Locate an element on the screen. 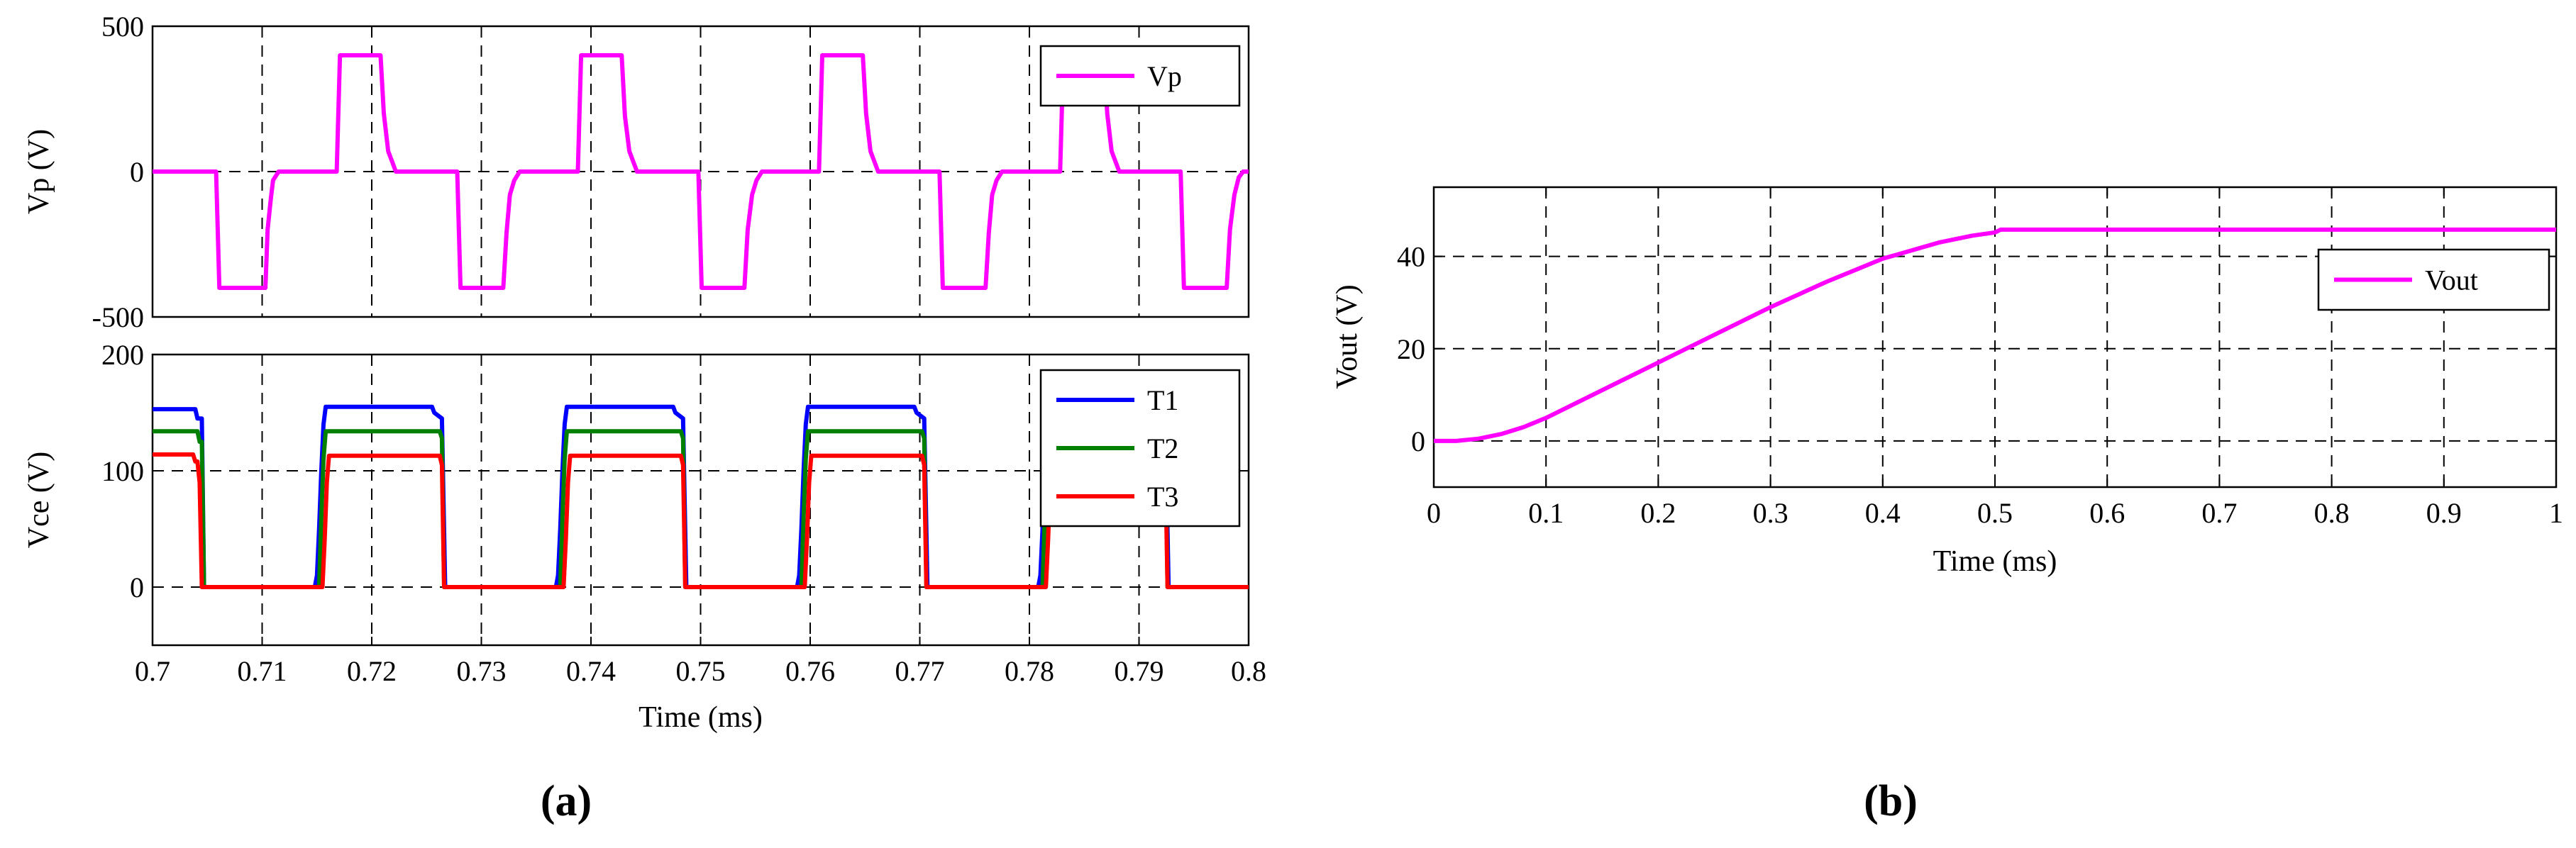 The image size is (2576, 848). x-tick-label: 0 is located at coordinates (1434, 513).